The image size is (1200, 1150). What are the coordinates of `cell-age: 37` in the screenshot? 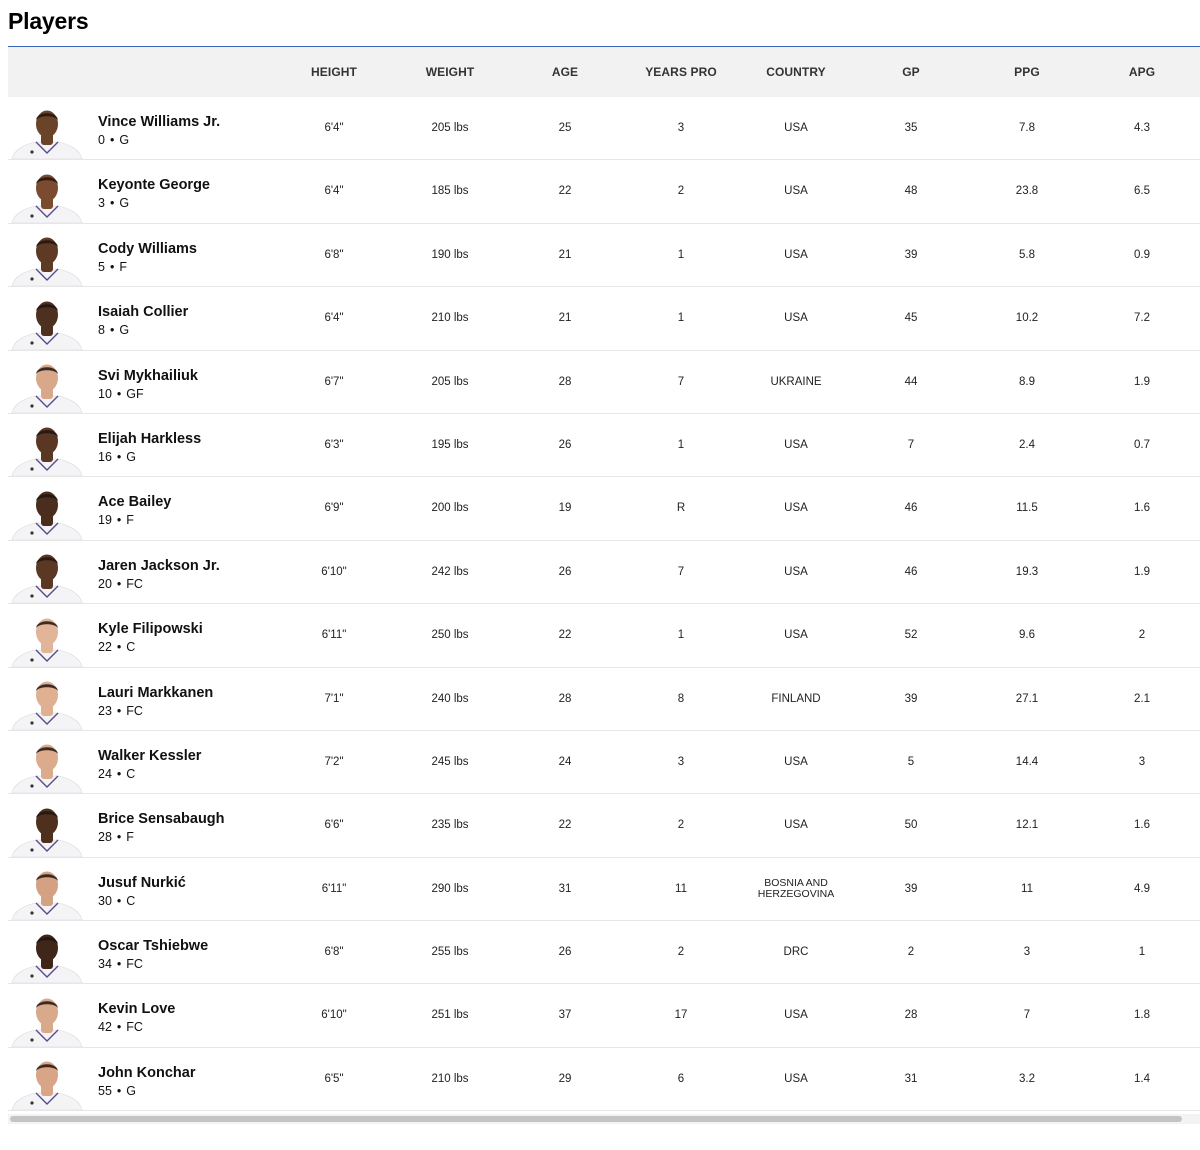 It's located at (565, 1015).